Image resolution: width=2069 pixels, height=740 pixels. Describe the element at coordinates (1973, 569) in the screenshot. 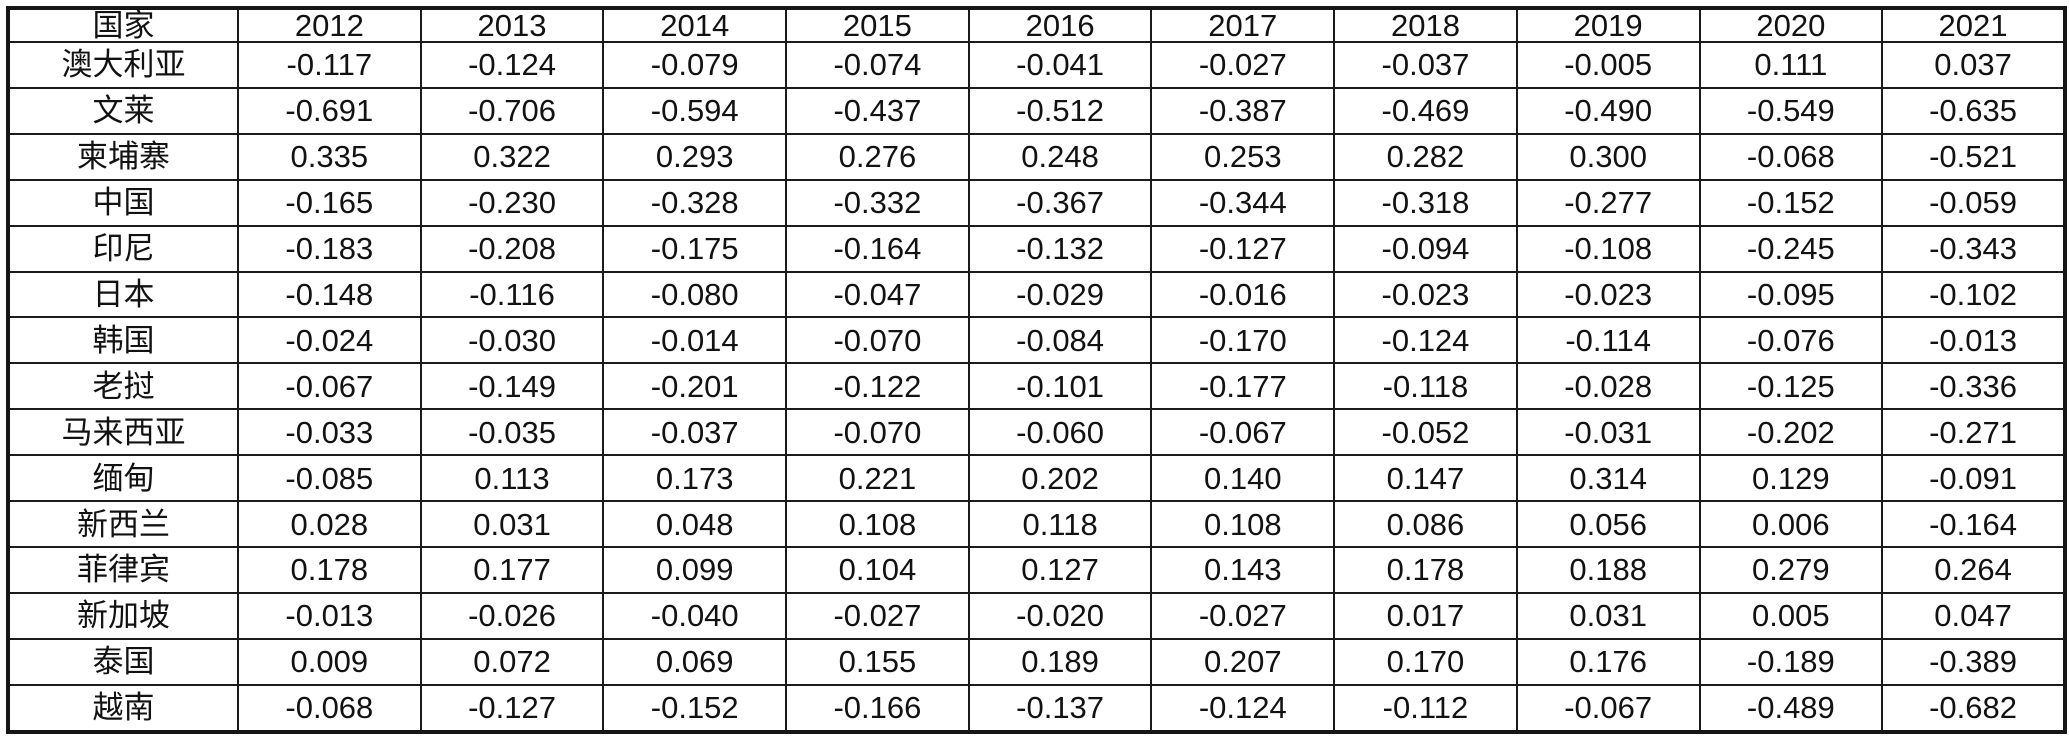

I see `value-cell: 0.264` at that location.